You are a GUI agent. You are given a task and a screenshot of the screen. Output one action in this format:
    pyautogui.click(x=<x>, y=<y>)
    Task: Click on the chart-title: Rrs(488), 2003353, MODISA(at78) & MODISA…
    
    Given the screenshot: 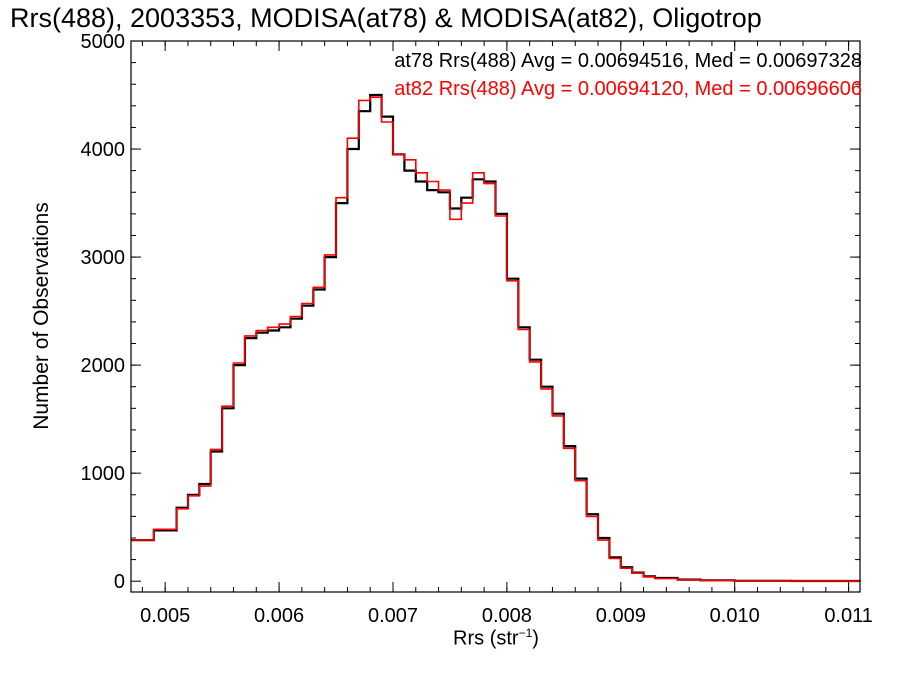 What is the action you would take?
    pyautogui.click(x=386, y=18)
    